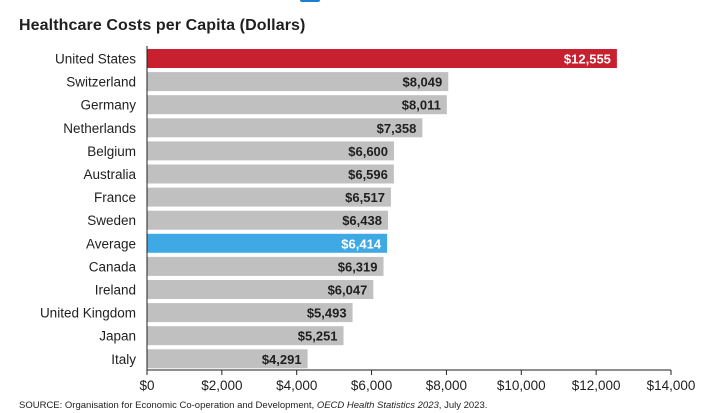  What do you see at coordinates (382, 58) in the screenshot?
I see `bar-united-states` at bounding box center [382, 58].